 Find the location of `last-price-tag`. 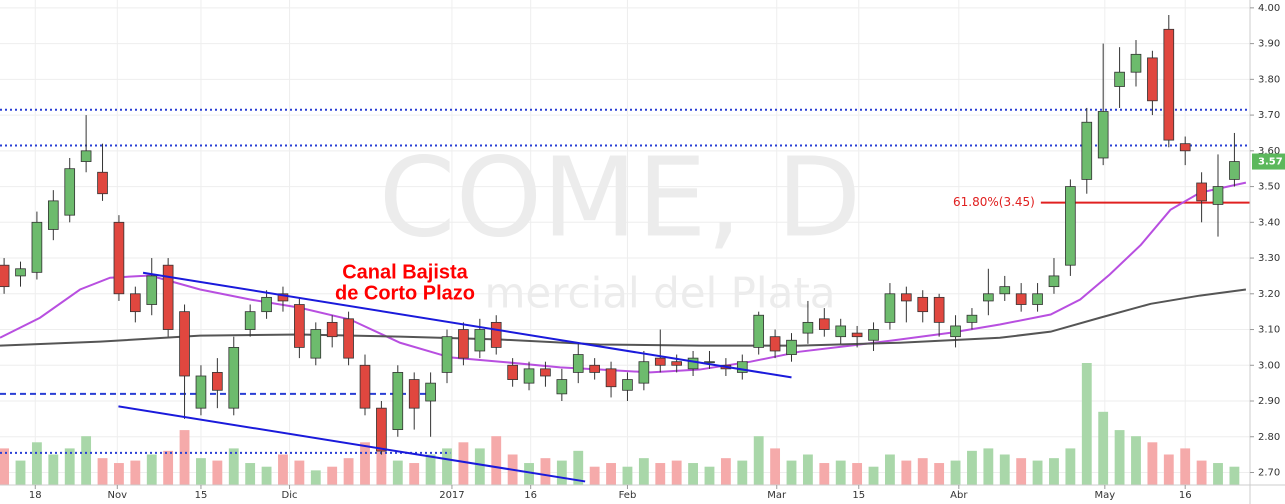

last-price-tag is located at coordinates (1268, 161).